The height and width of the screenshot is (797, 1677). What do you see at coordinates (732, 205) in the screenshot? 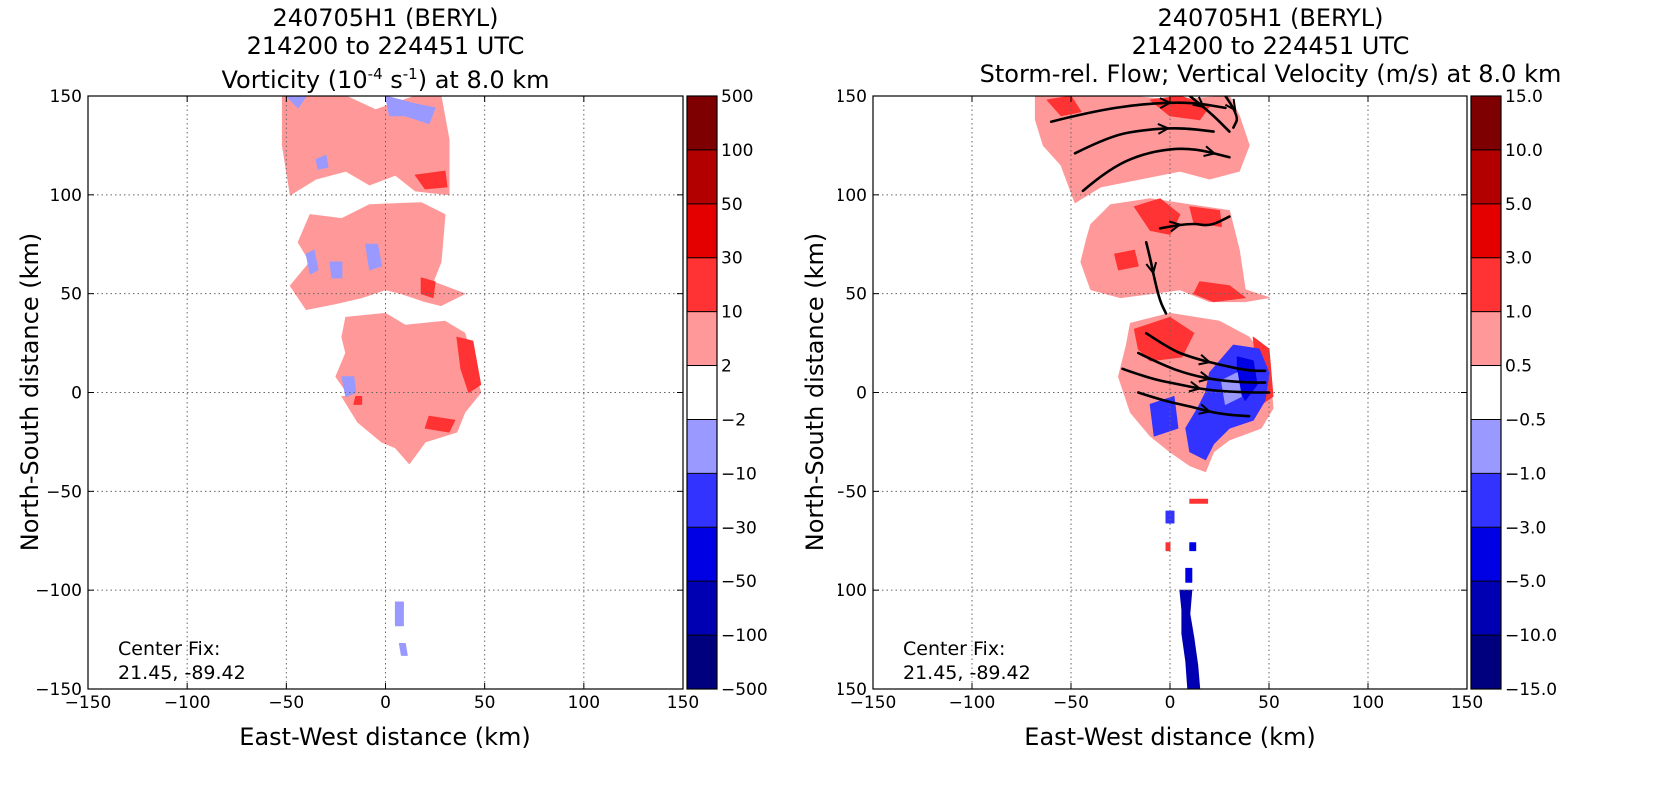
I see `colorbar-label: 50` at bounding box center [732, 205].